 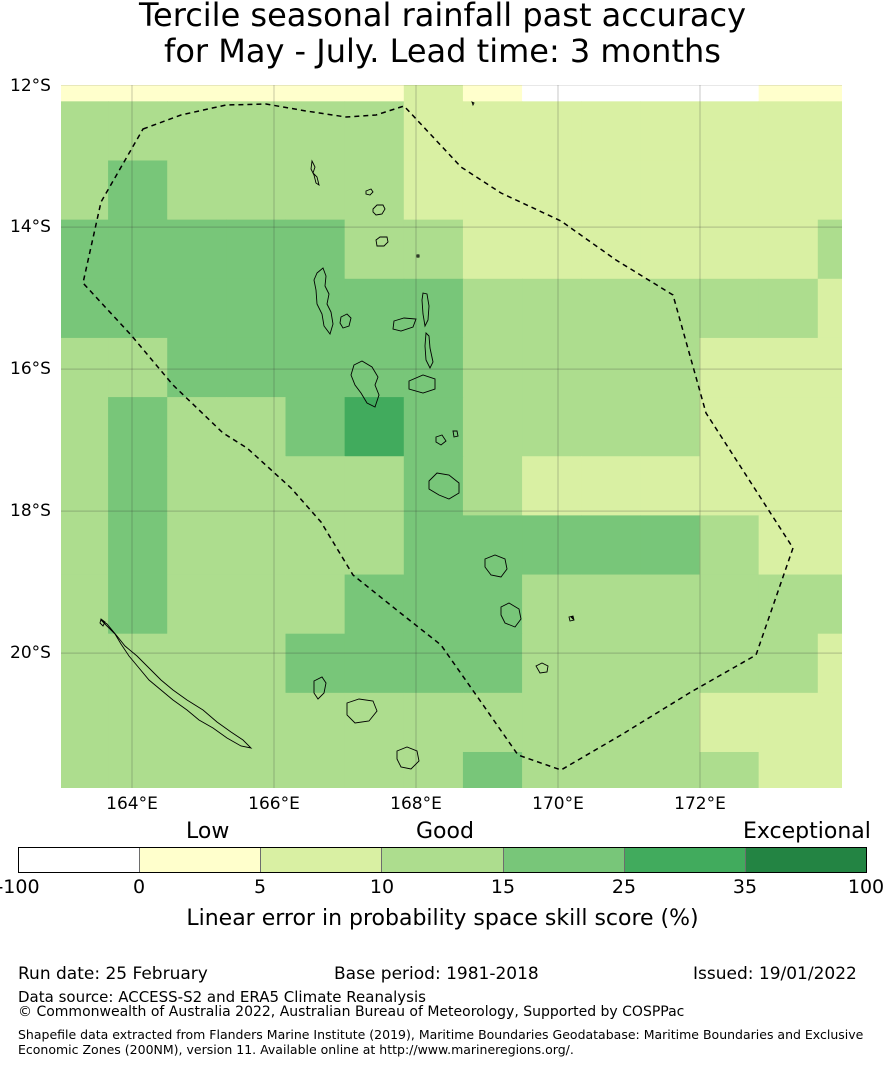 I want to click on map-title-line2: for May - July. Lead time: 3 months, so click(x=442, y=51).